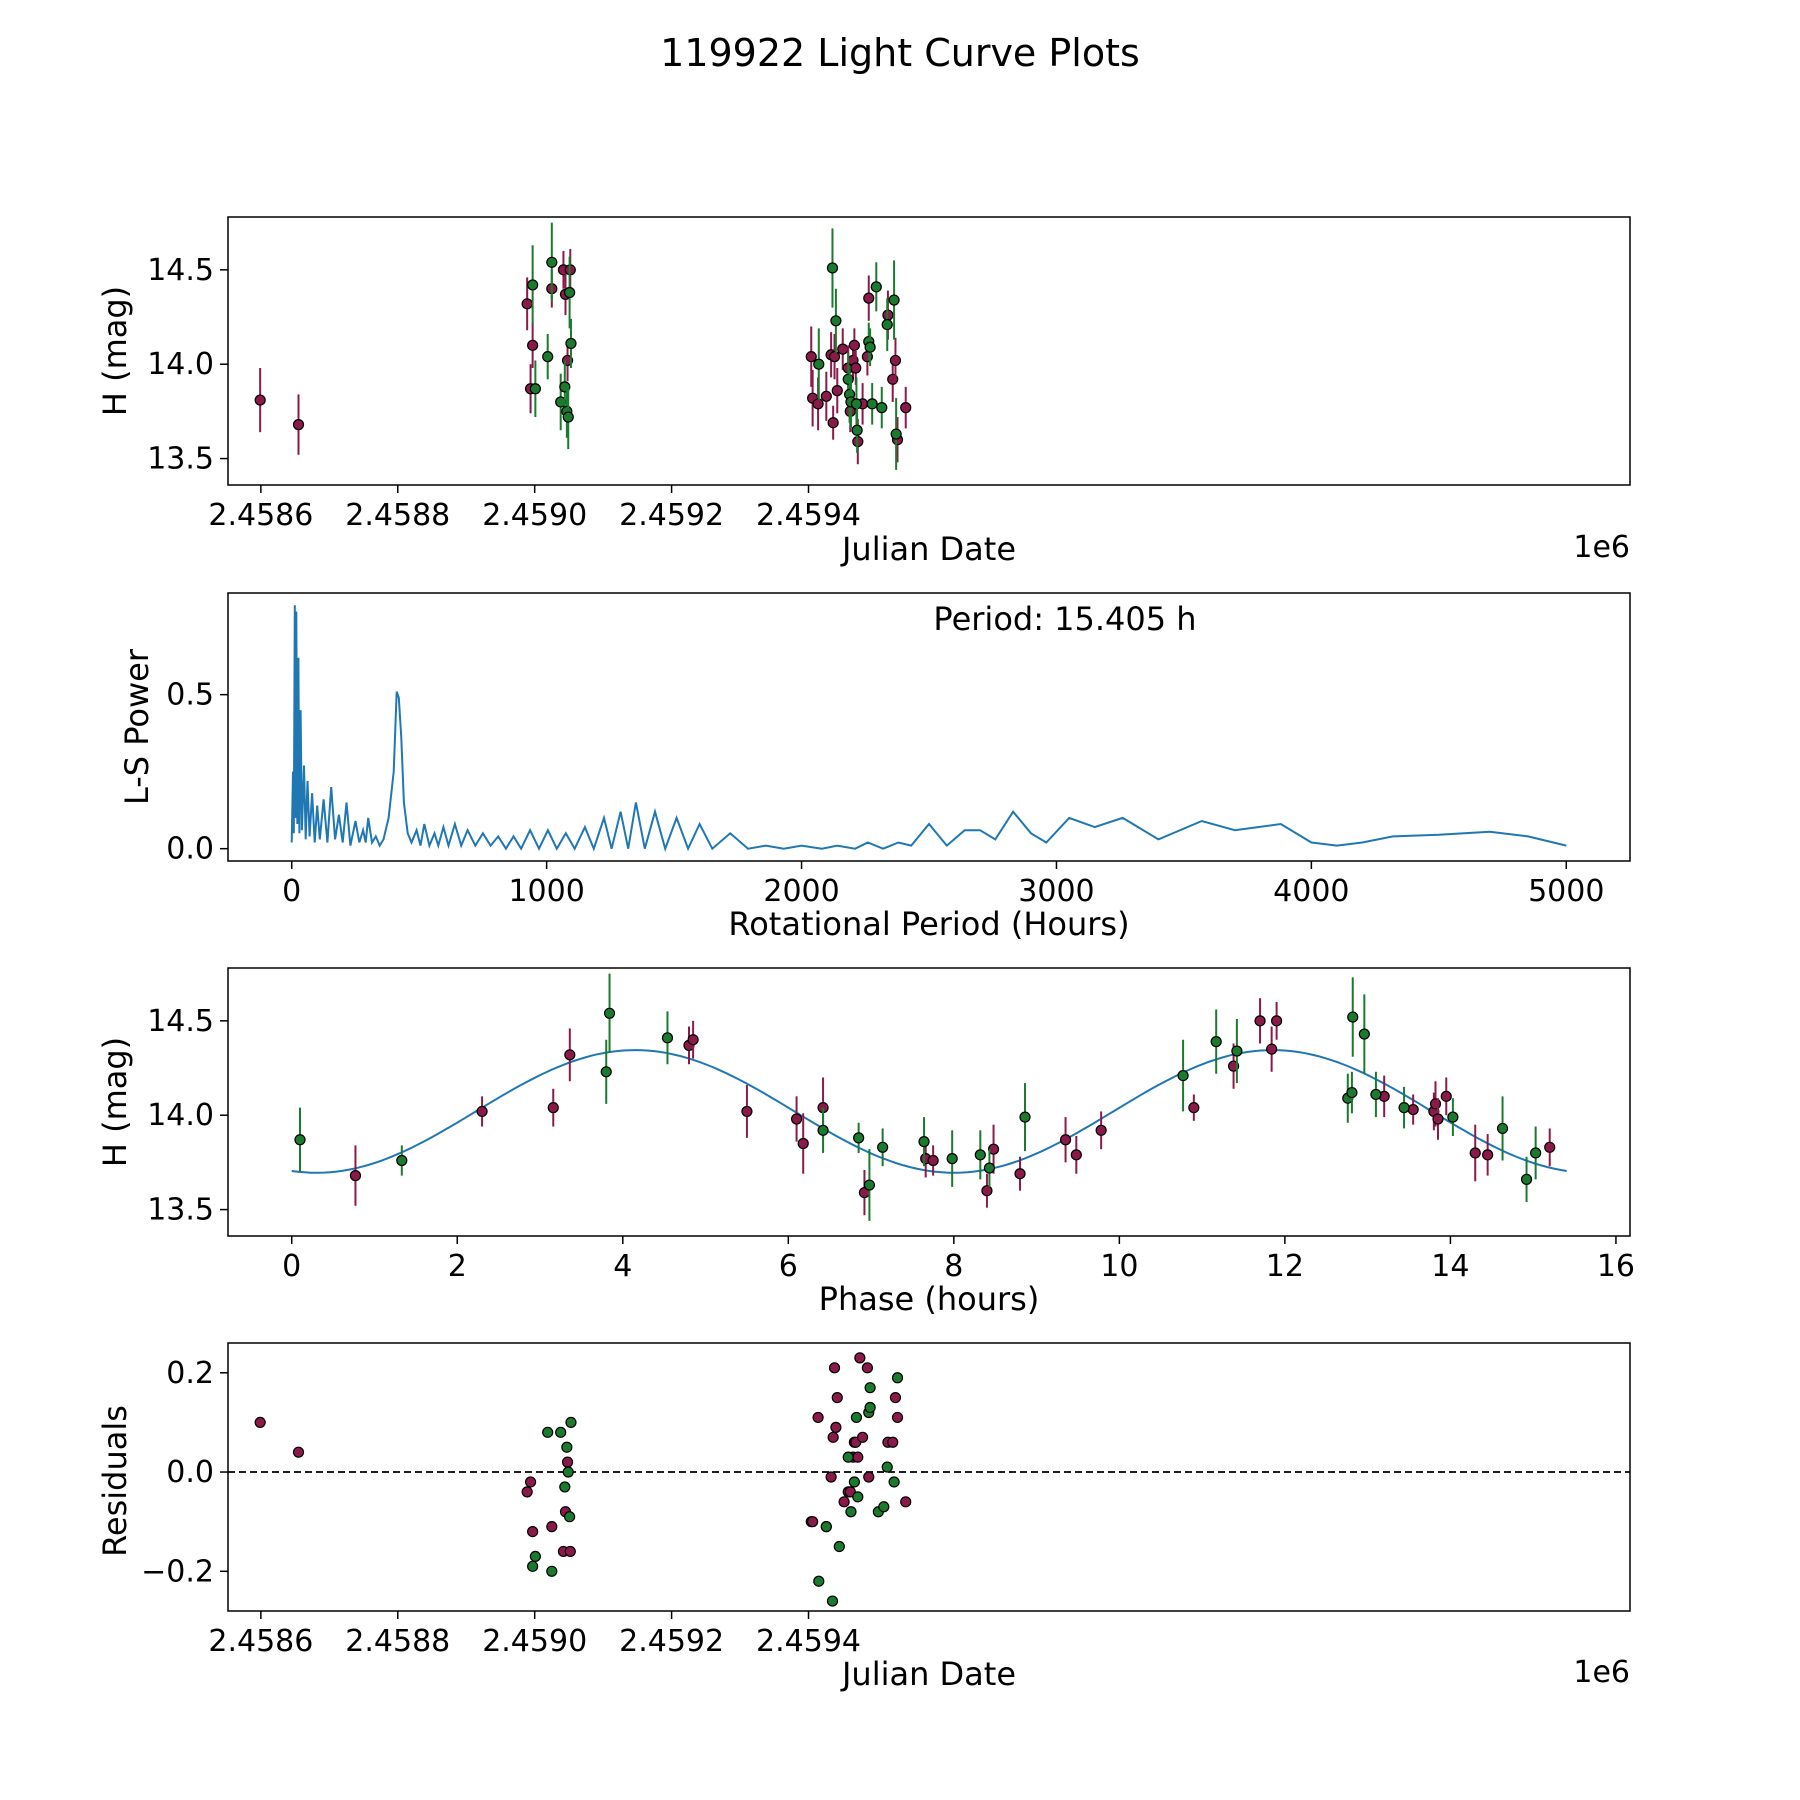 The height and width of the screenshot is (1800, 1800). What do you see at coordinates (291, 891) in the screenshot?
I see `periodogram-xtick-label: 0` at bounding box center [291, 891].